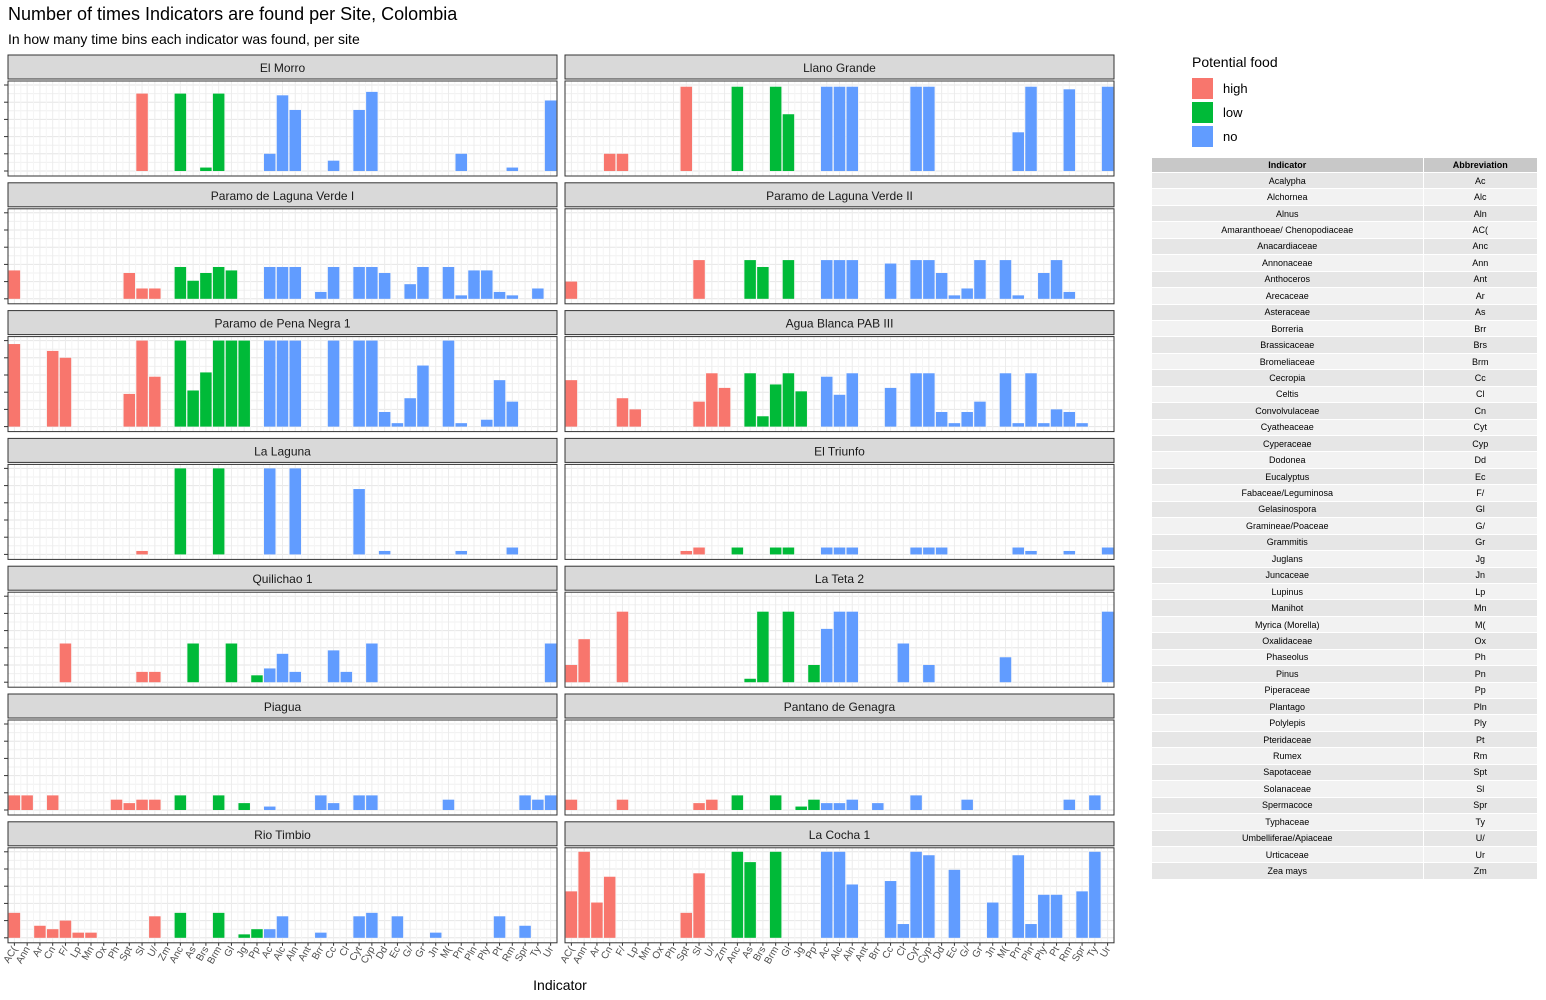 This screenshot has height=1000, width=1546. Describe the element at coordinates (1481, 263) in the screenshot. I see `abbreviation-cell: Ann` at that location.